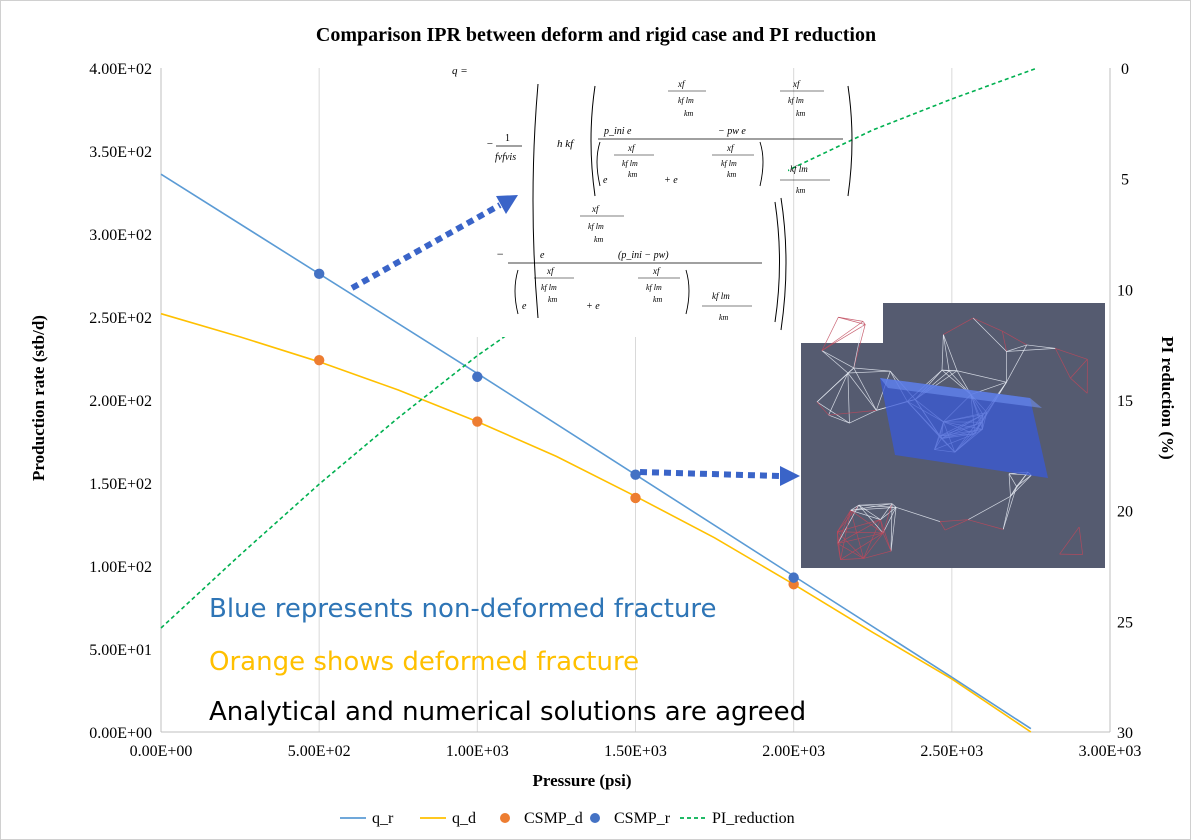 This screenshot has height=840, width=1191. I want to click on annotation-text: Blue represents non-deformed fracture, so click(463, 609).